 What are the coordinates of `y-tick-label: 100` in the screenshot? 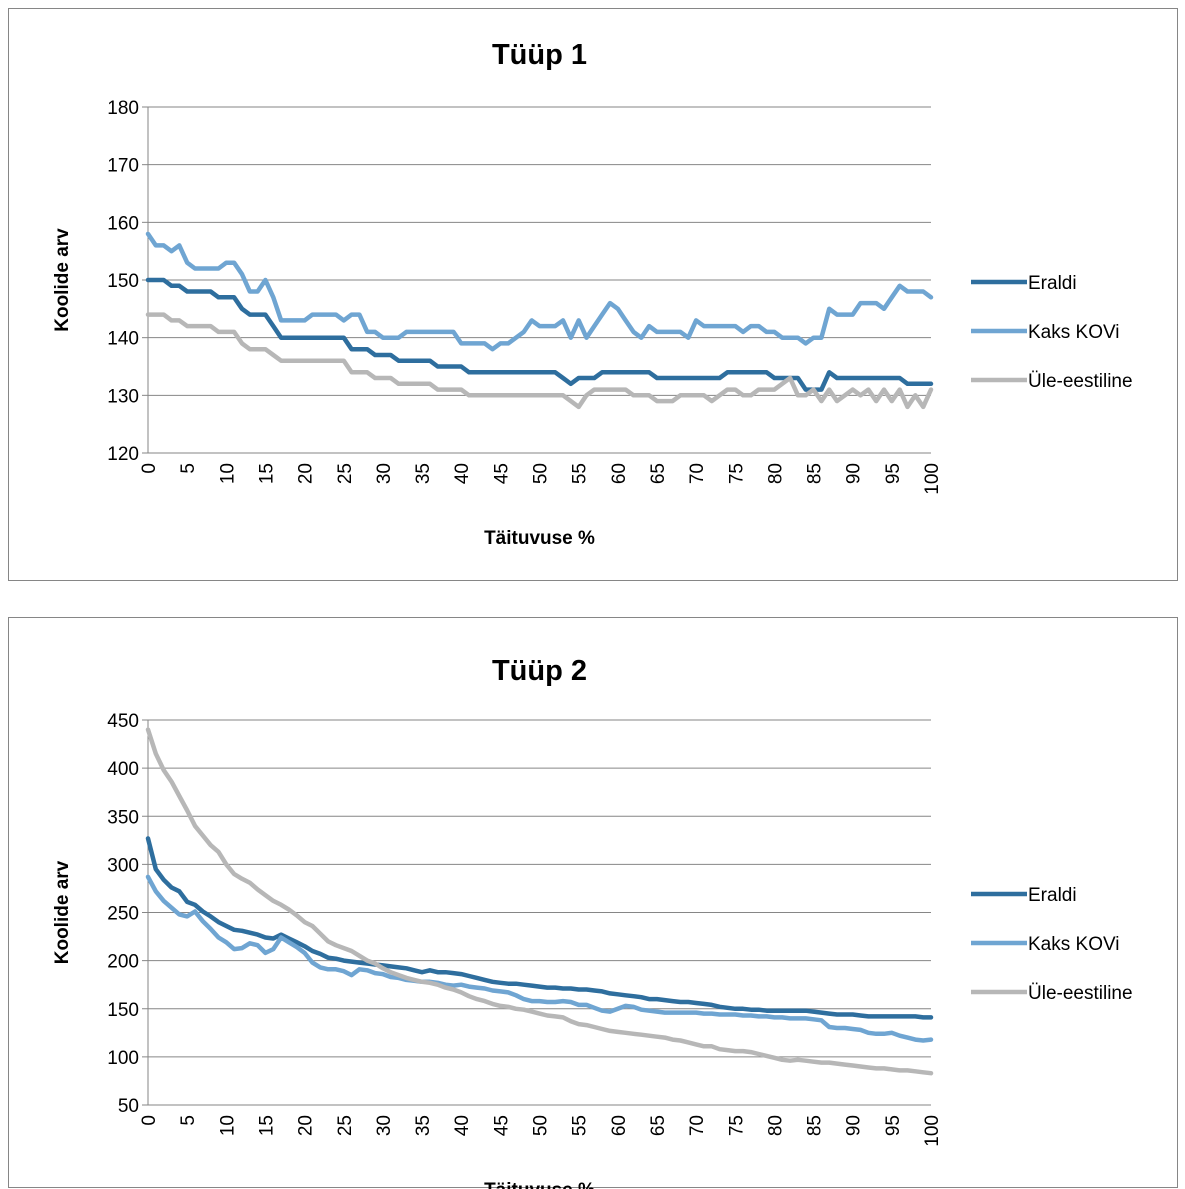 It's located at (123, 1058).